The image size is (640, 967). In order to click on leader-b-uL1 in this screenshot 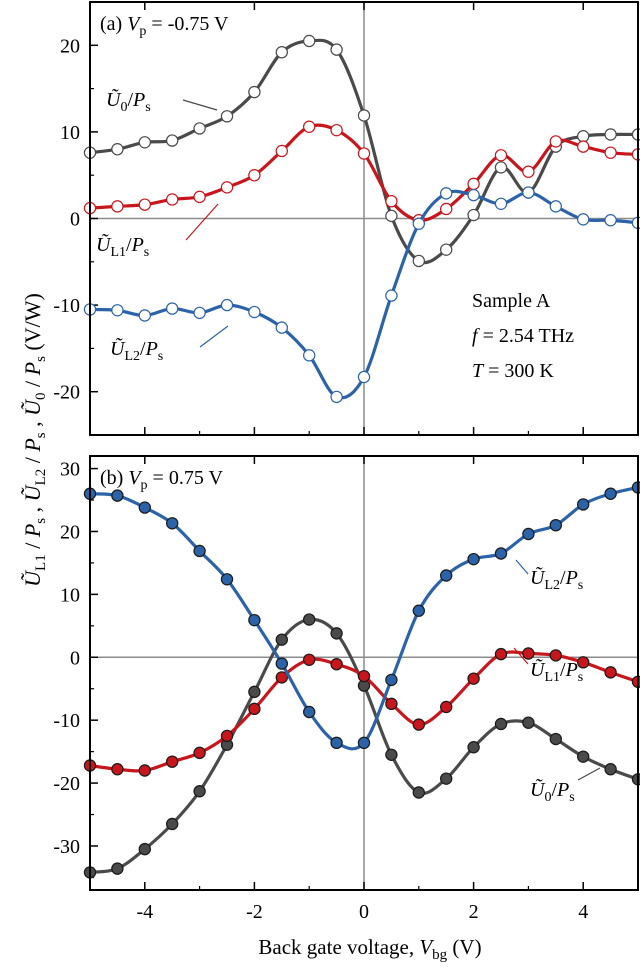, I will do `click(521, 656)`.